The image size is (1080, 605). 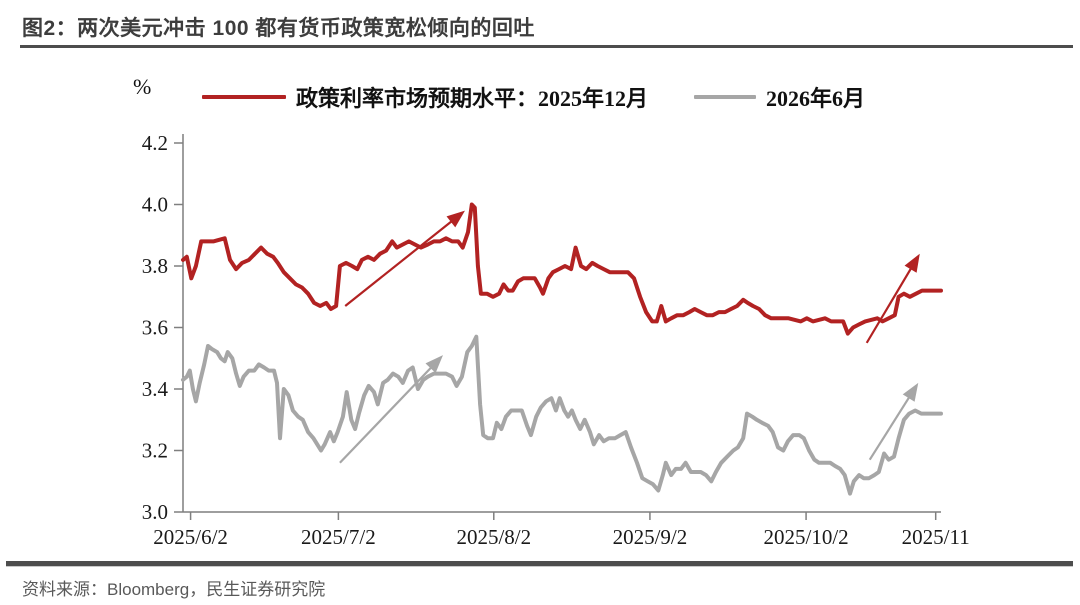 I want to click on y-tick-label: 3.6, so click(x=155, y=328).